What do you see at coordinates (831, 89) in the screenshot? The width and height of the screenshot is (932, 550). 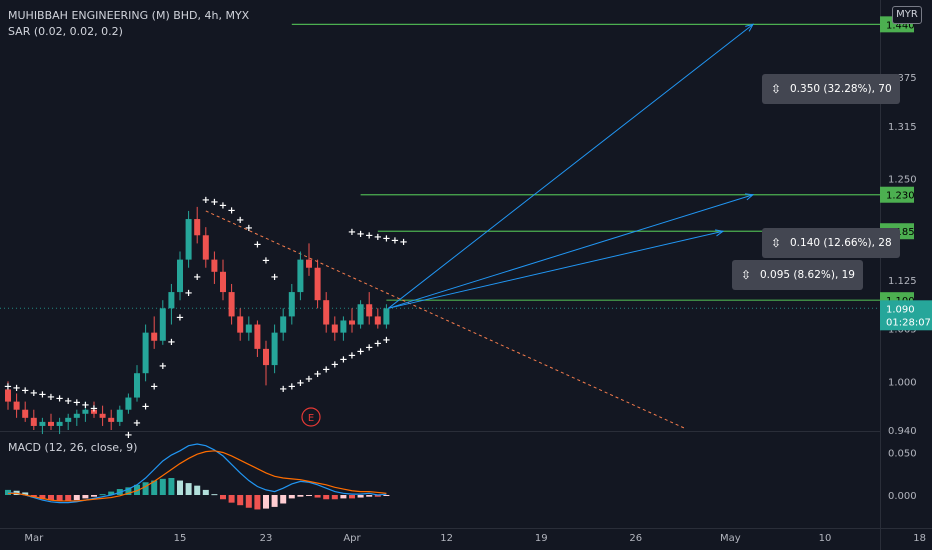 I see `measurement-label-1: ⇳ 0.350 (32.28%), 70` at bounding box center [831, 89].